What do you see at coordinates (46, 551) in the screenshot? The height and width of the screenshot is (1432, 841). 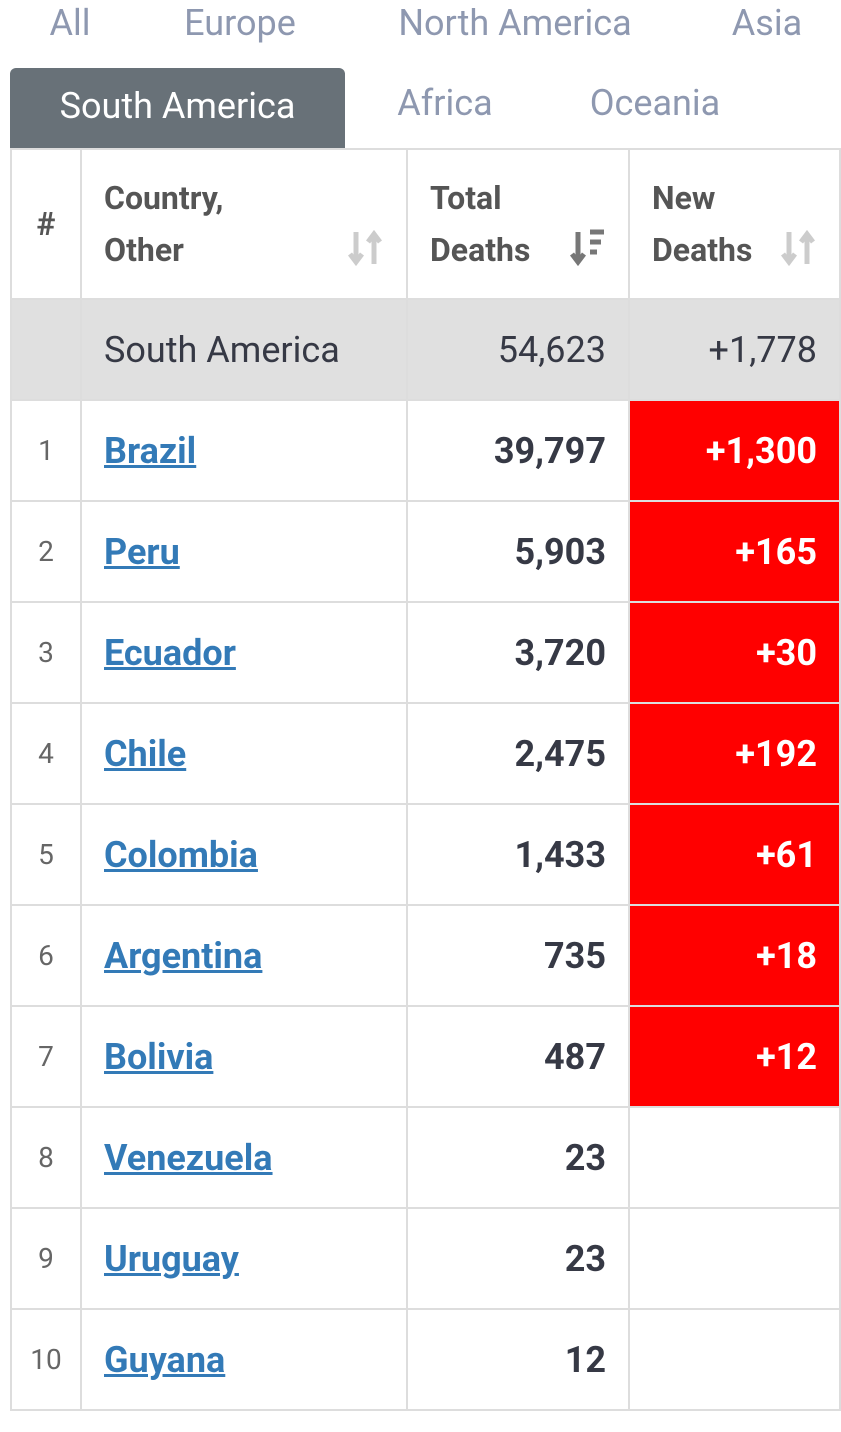 I see `rank-cell: 2` at bounding box center [46, 551].